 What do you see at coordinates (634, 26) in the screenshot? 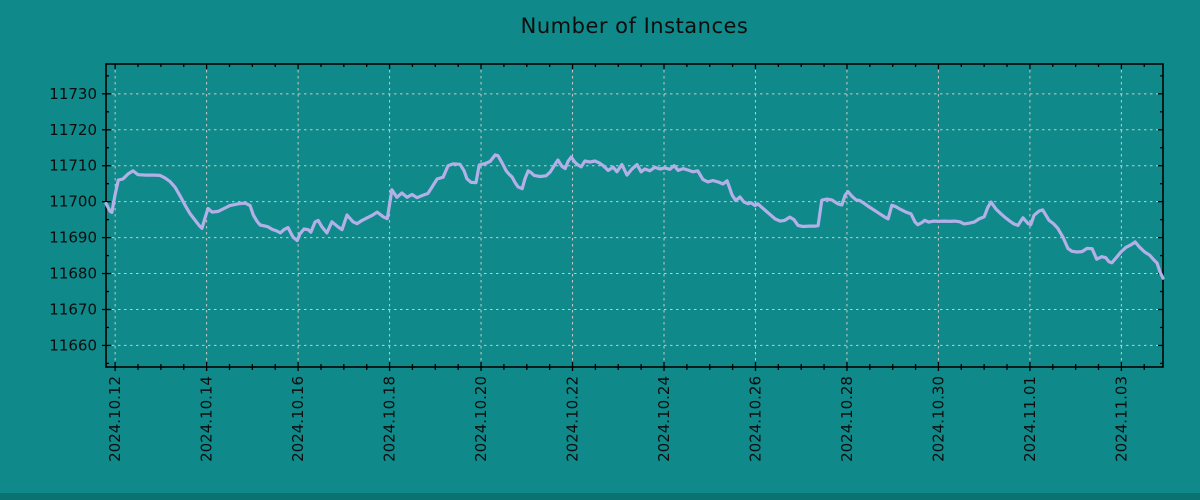
I see `chart-title: Number of Instances` at bounding box center [634, 26].